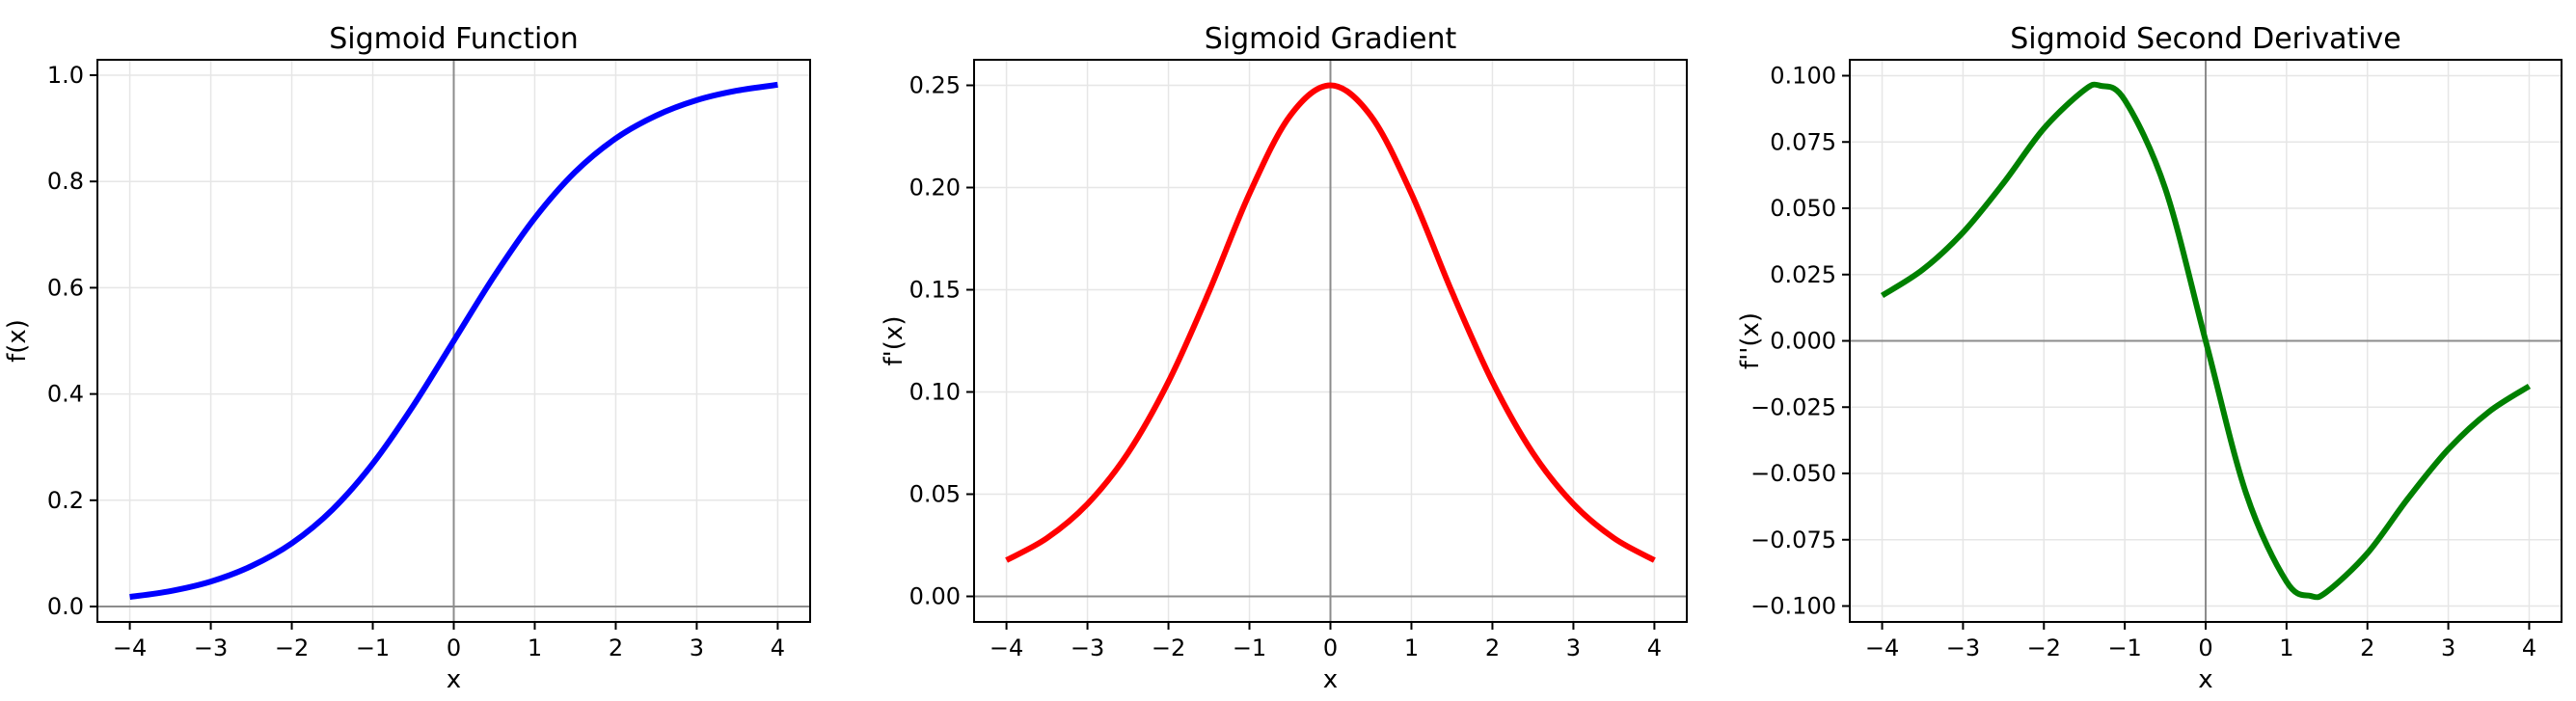  I want to click on y-tick-label: 0.8, so click(65, 181).